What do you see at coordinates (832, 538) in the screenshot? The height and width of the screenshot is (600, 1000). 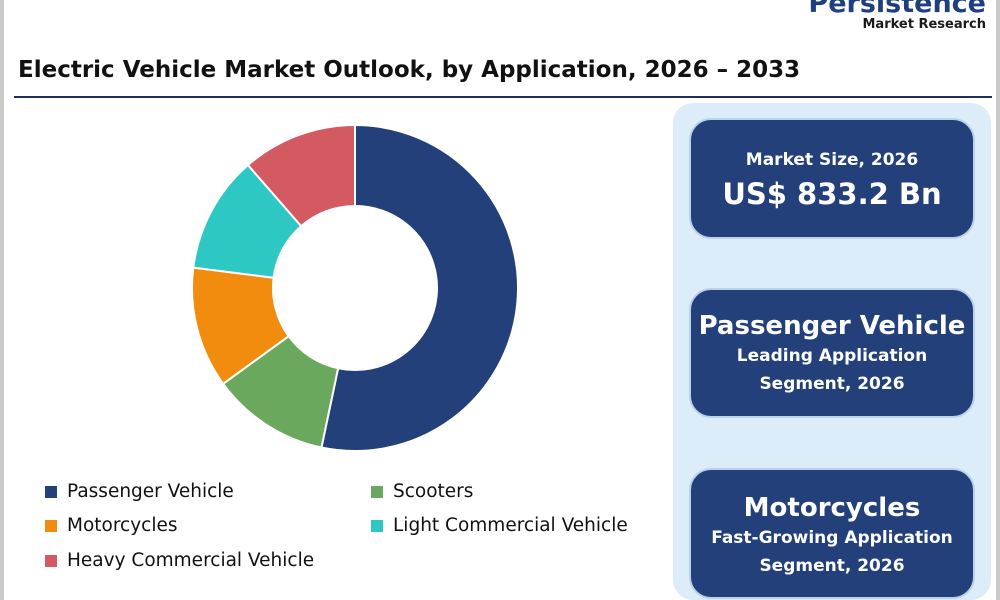 I see `fastest-segment-line1: Fast-Growing Application` at bounding box center [832, 538].